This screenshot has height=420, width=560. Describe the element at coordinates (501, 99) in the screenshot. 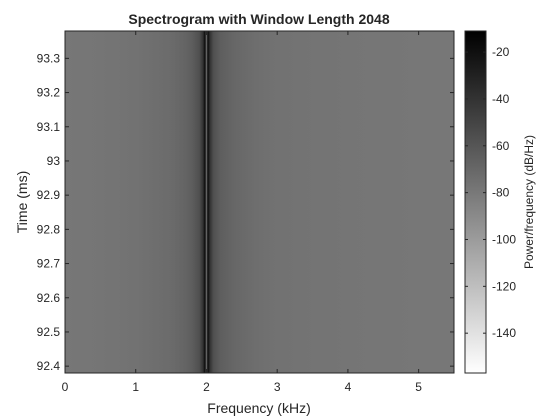

I see `colorbar-tick-label: -40` at that location.